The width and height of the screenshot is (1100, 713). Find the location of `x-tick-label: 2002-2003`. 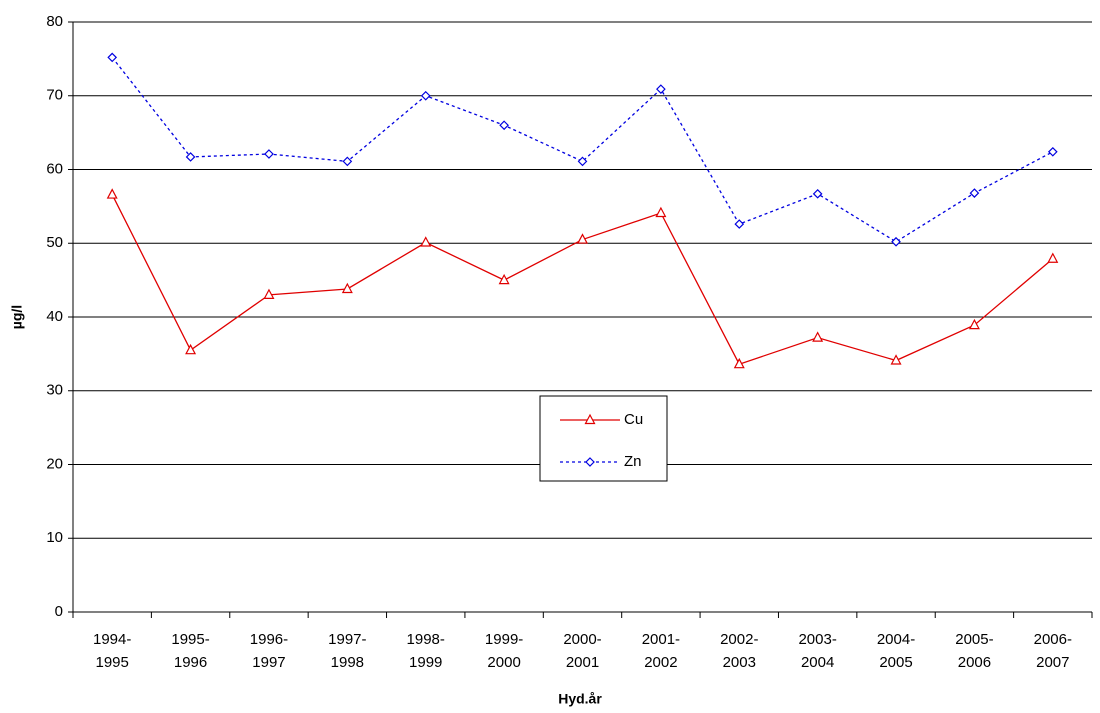

x-tick-label: 2002-2003 is located at coordinates (739, 651).